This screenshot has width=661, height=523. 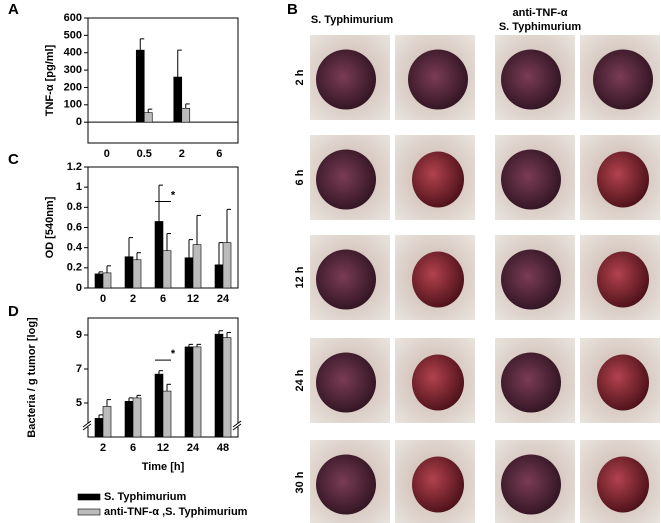 I want to click on y-tick-label: 600, so click(x=73, y=18).